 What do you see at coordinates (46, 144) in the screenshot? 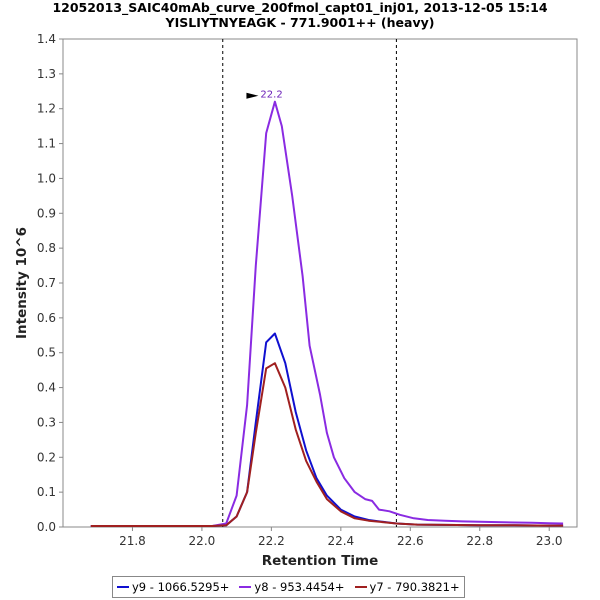
I see `y-tick-label: 1.1` at bounding box center [46, 144].